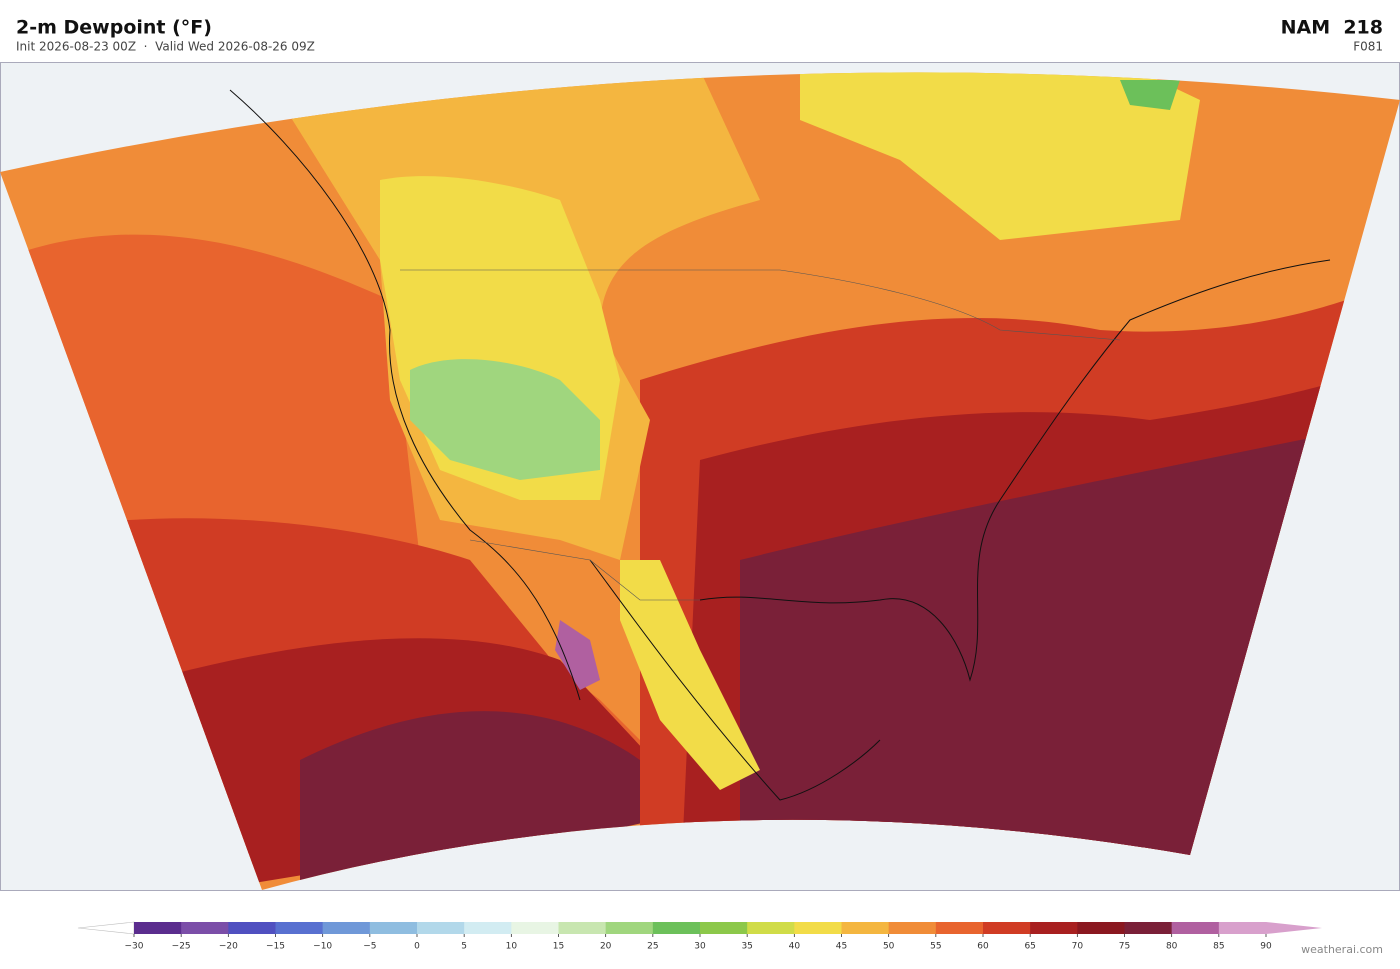 This screenshot has width=1400, height=969. I want to click on field-mexico-plateau, so click(690, 675).